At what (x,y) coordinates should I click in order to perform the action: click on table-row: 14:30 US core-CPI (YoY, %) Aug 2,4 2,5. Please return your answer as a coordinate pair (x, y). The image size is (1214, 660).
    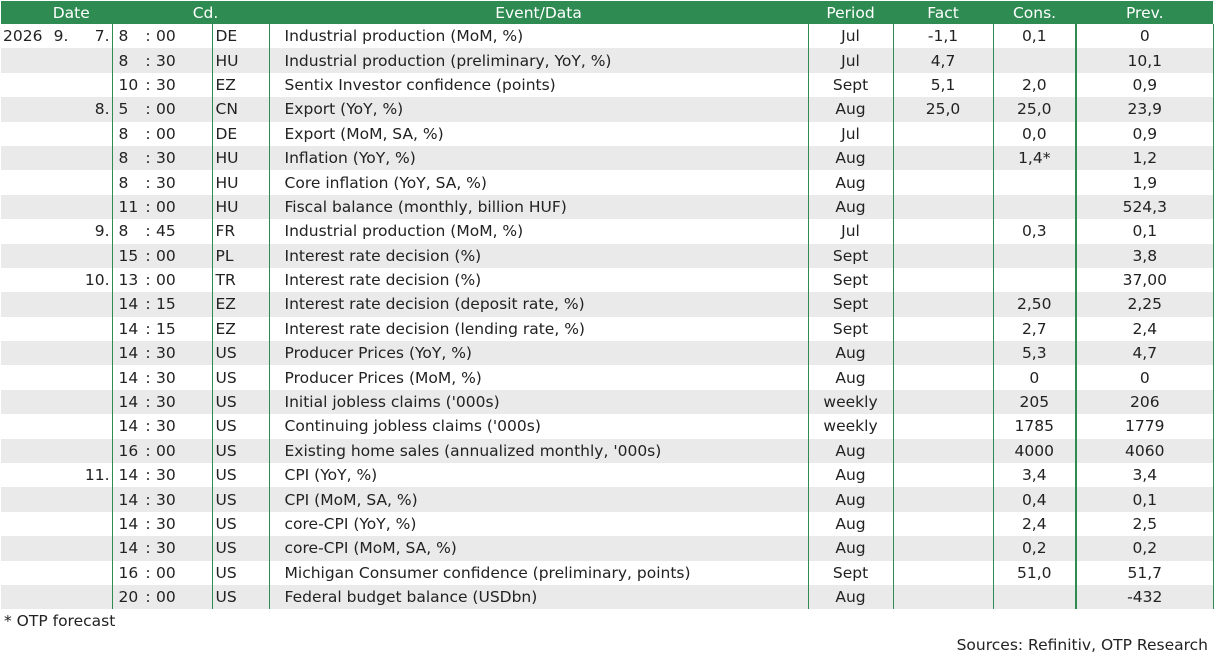
    Looking at the image, I should click on (607, 524).